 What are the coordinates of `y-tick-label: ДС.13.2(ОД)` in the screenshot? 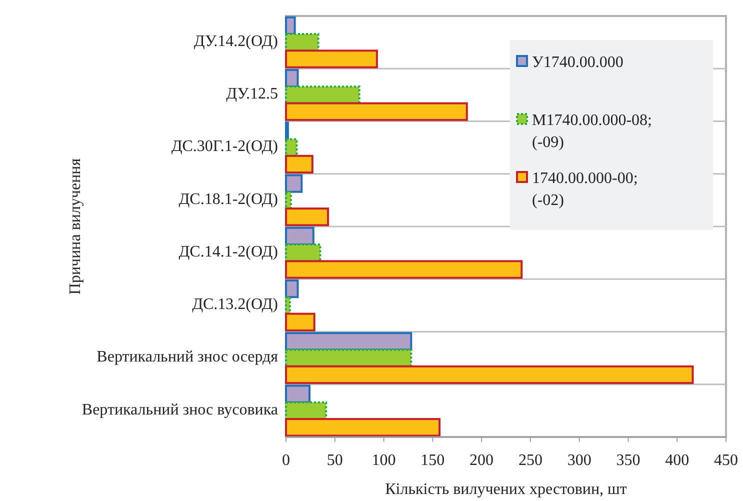 It's located at (235, 305).